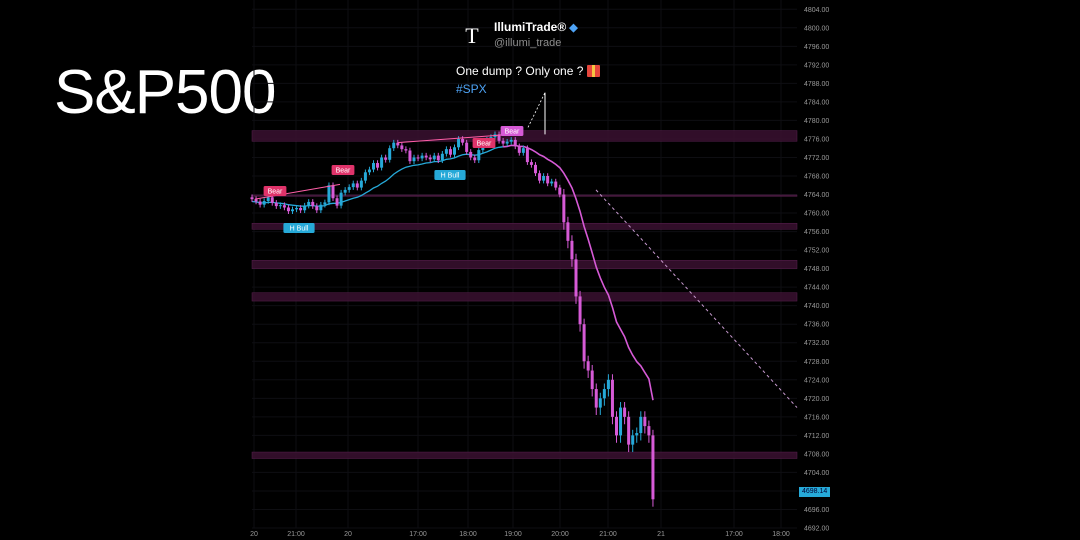  What do you see at coordinates (816, 269) in the screenshot?
I see `y-tick-label: 4748.00` at bounding box center [816, 269].